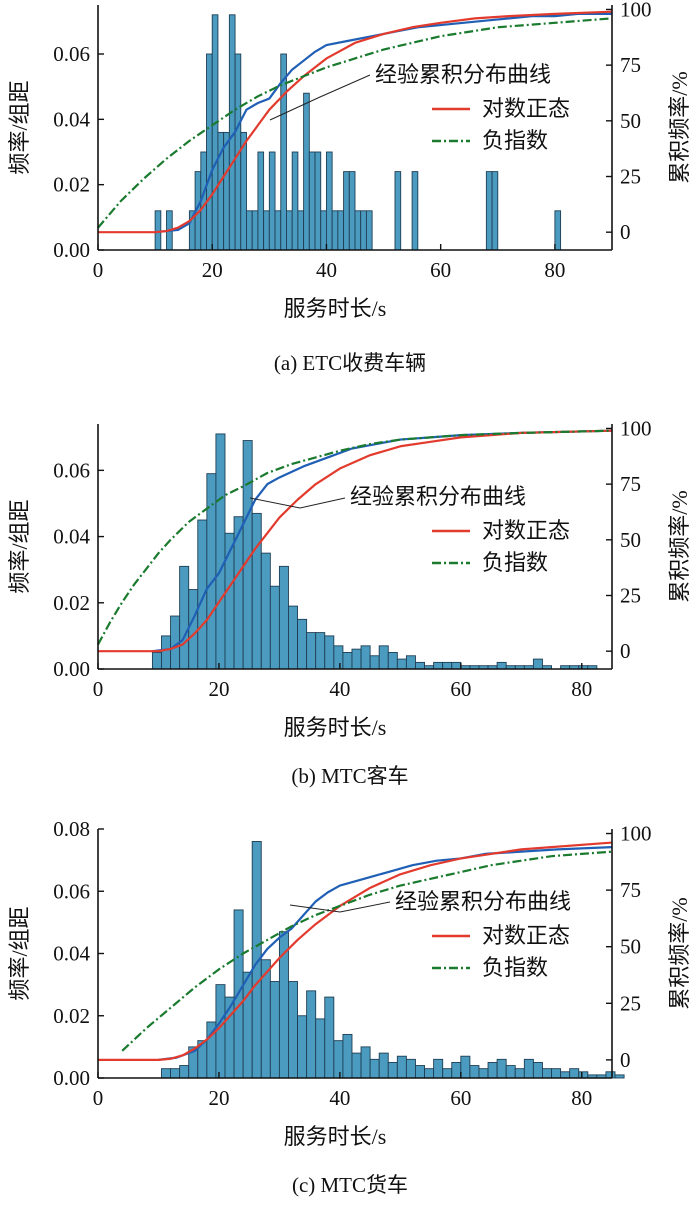 The width and height of the screenshot is (700, 1219). I want to click on y-right-tick-label: 25, so click(630, 1003).